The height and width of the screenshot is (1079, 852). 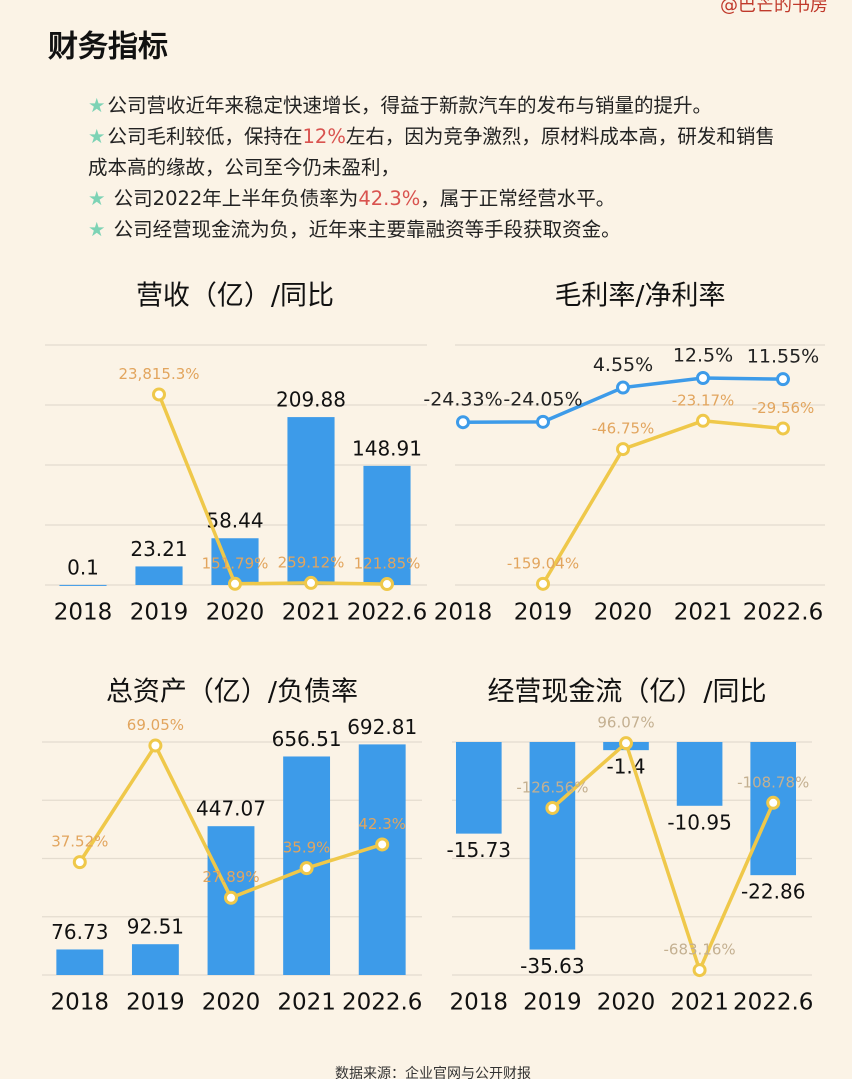 I want to click on bullet-text: 12%, so click(x=324, y=136).